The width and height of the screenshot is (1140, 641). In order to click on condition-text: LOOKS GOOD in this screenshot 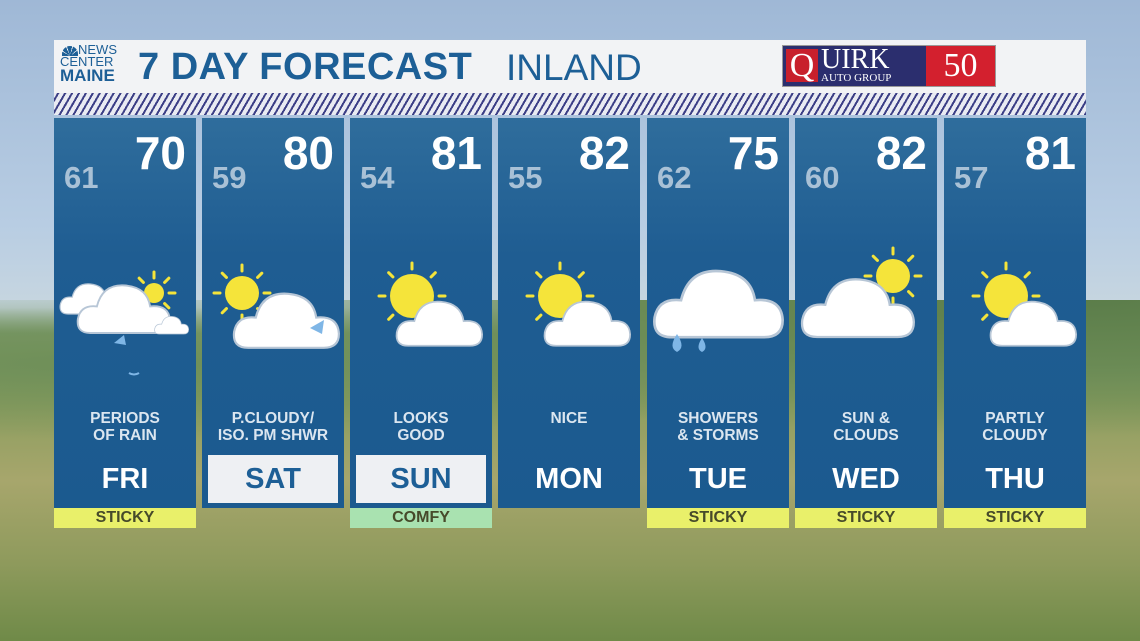, I will do `click(421, 427)`.